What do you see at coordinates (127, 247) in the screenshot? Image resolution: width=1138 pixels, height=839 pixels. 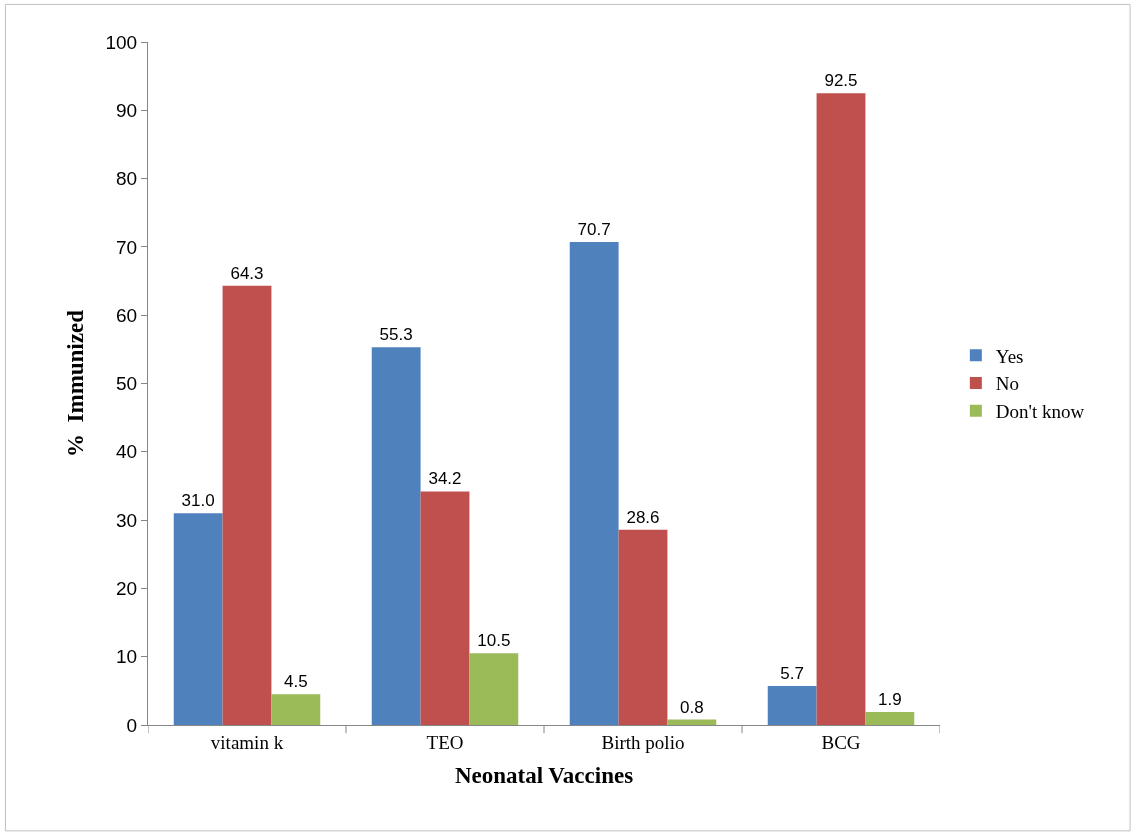 I see `y-tick-label: 70` at bounding box center [127, 247].